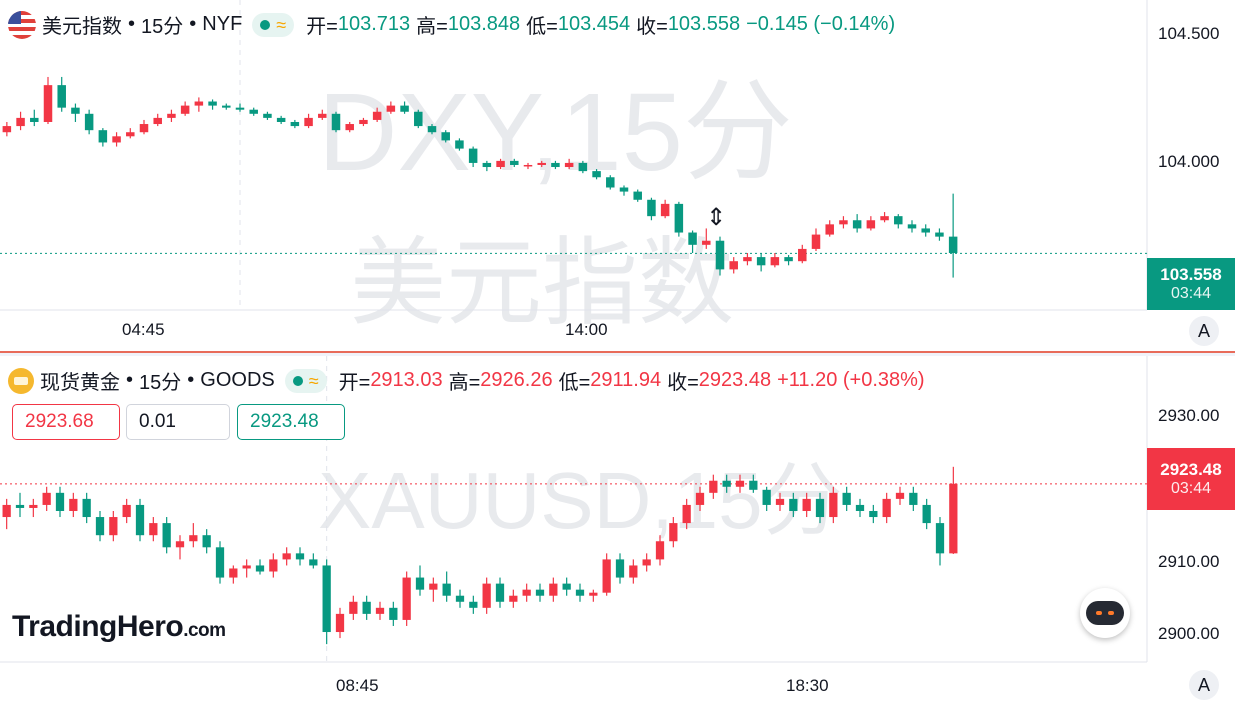 This screenshot has width=1235, height=702. Describe the element at coordinates (265, 24) in the screenshot. I see `market-open-dot-icon` at that location.